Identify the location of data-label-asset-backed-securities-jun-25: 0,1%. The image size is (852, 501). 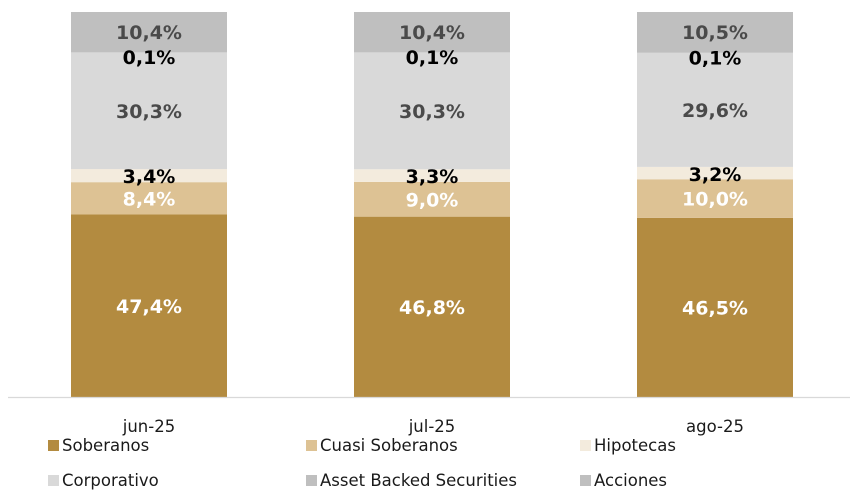
(149, 58).